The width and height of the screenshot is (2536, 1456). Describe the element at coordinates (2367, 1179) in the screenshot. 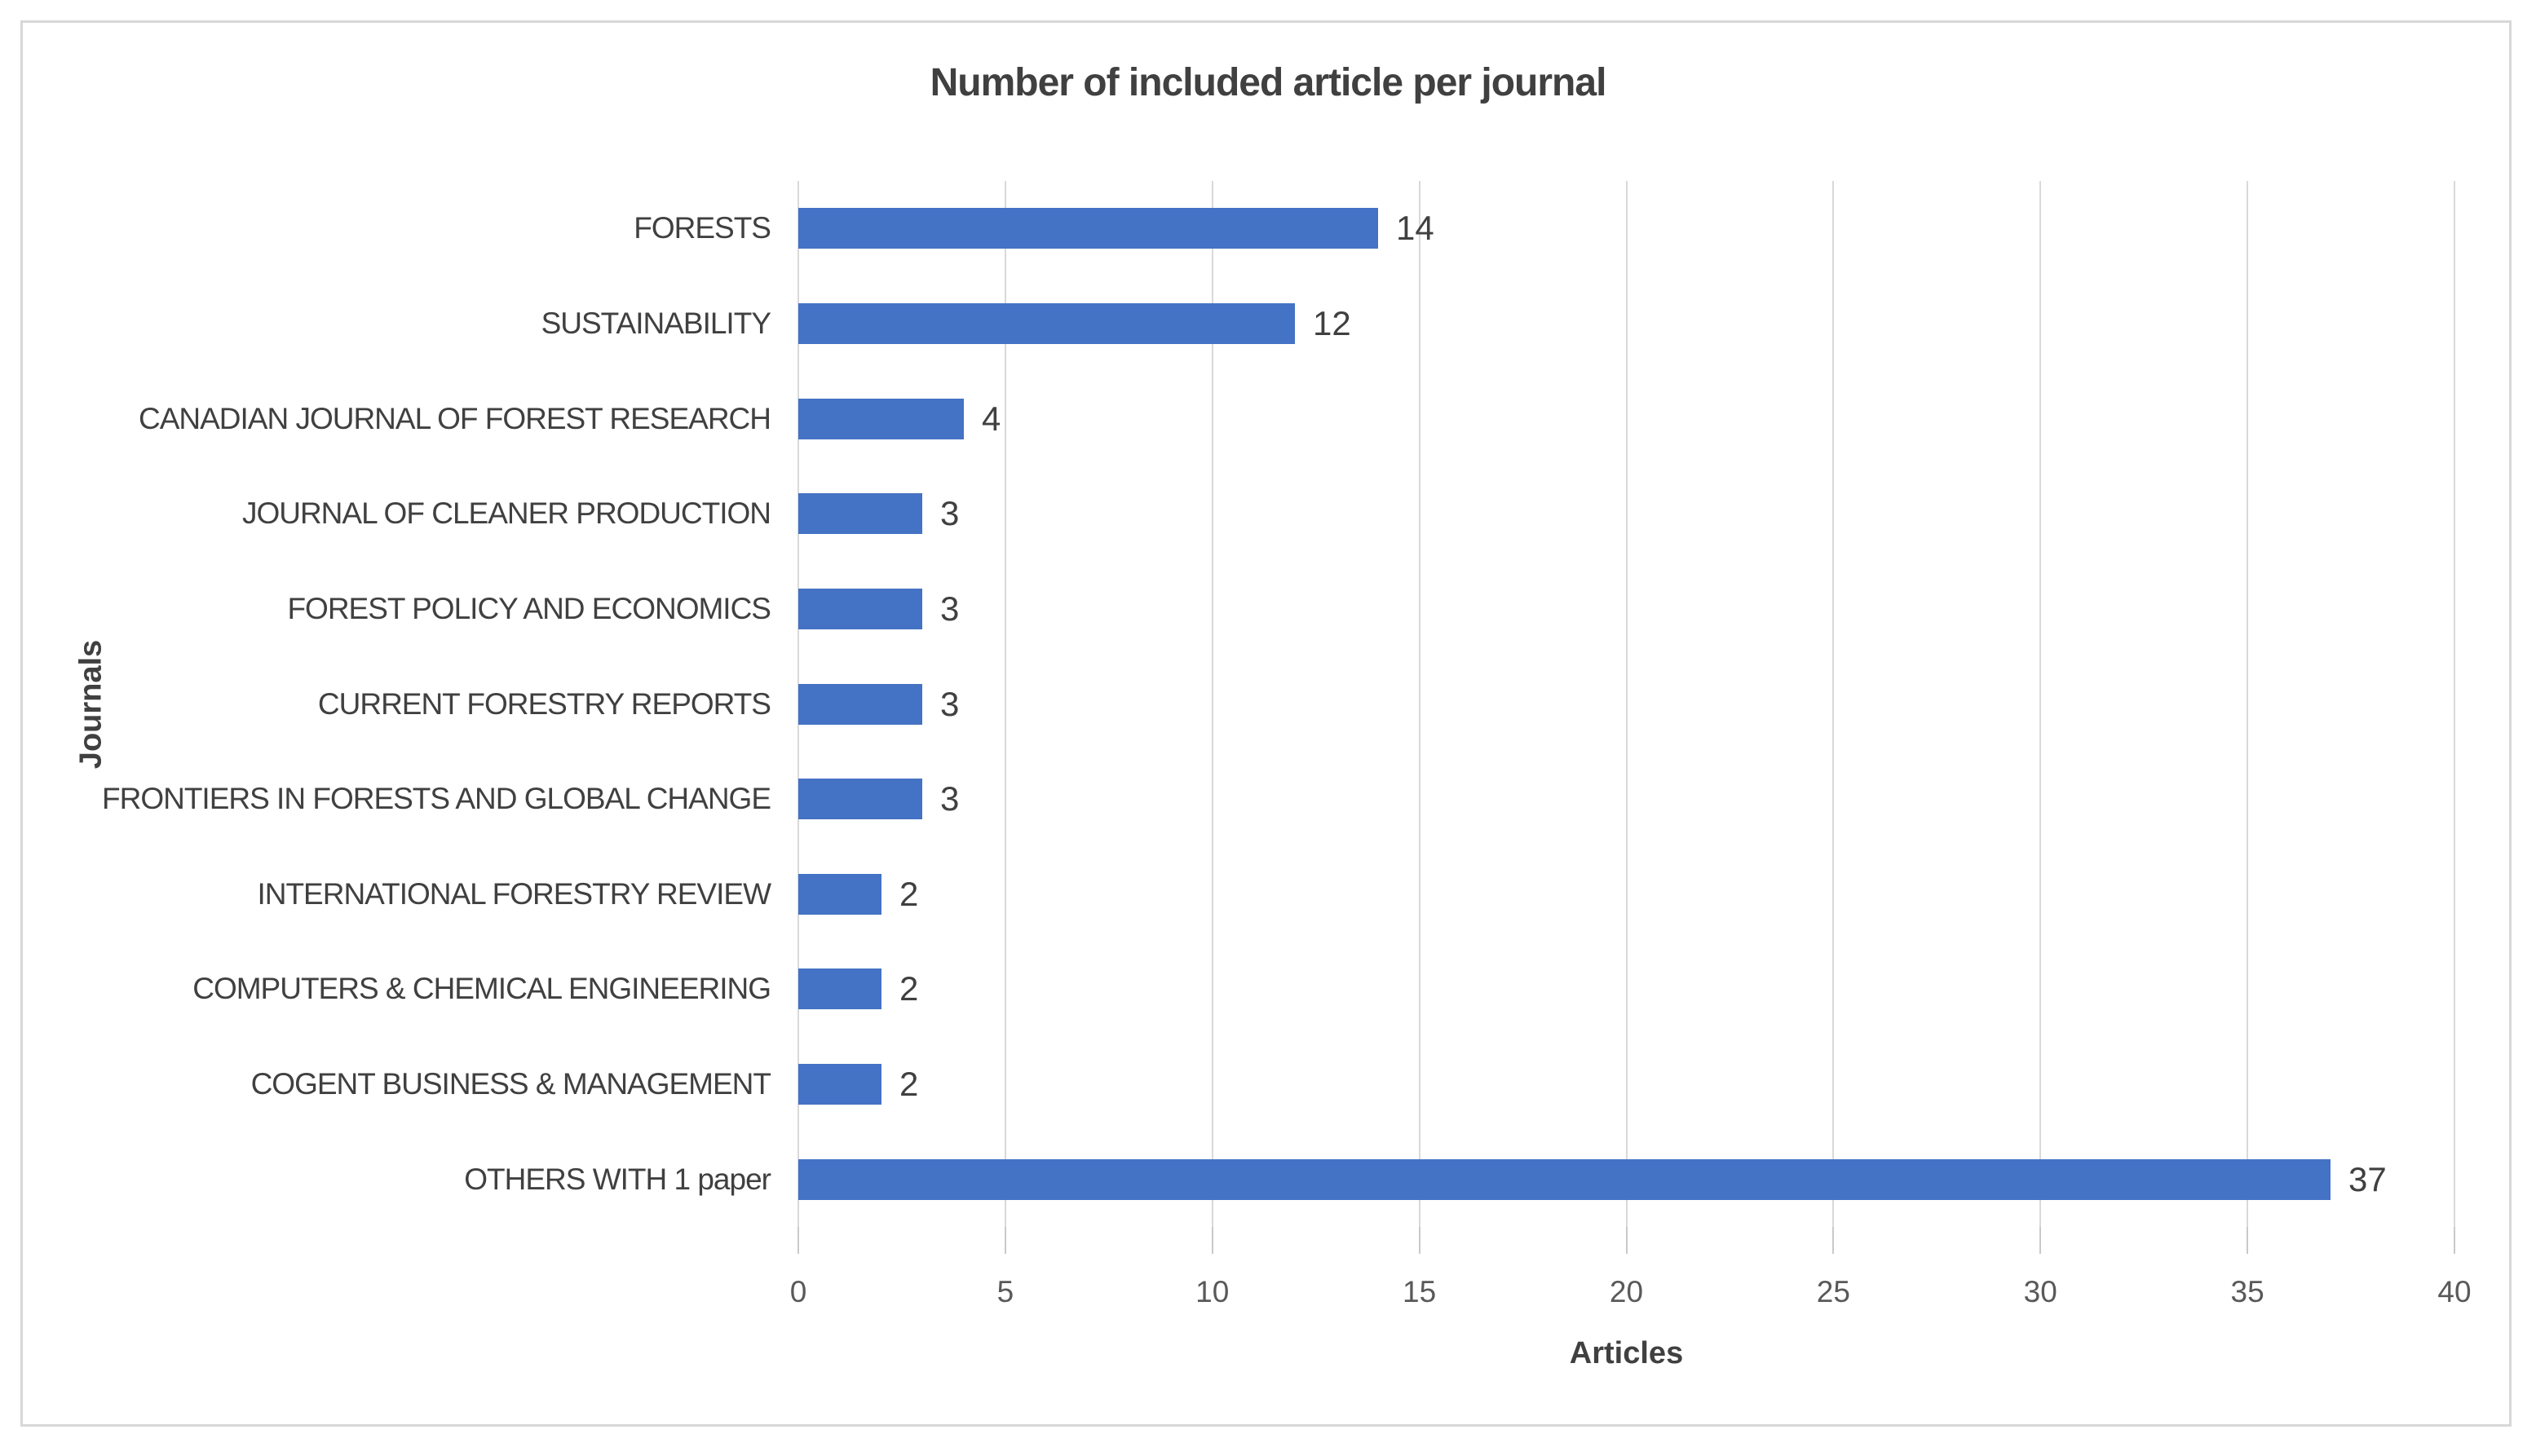

I see `value-label: 37` at that location.